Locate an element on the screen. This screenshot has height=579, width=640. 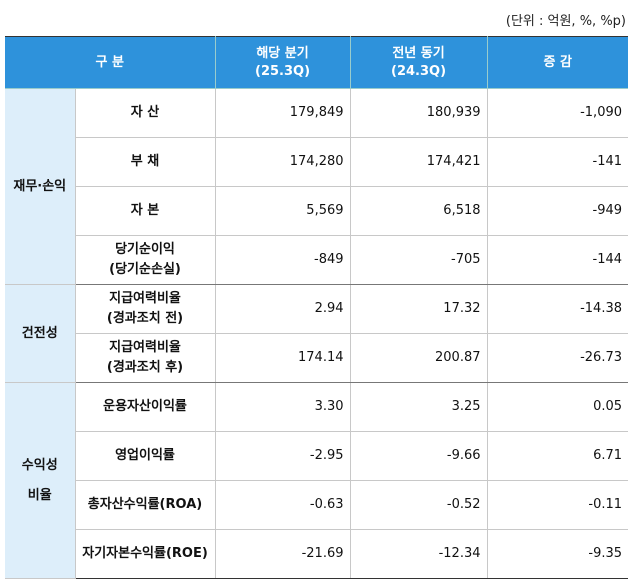
row-label: 영업이익률 is located at coordinates (145, 456).